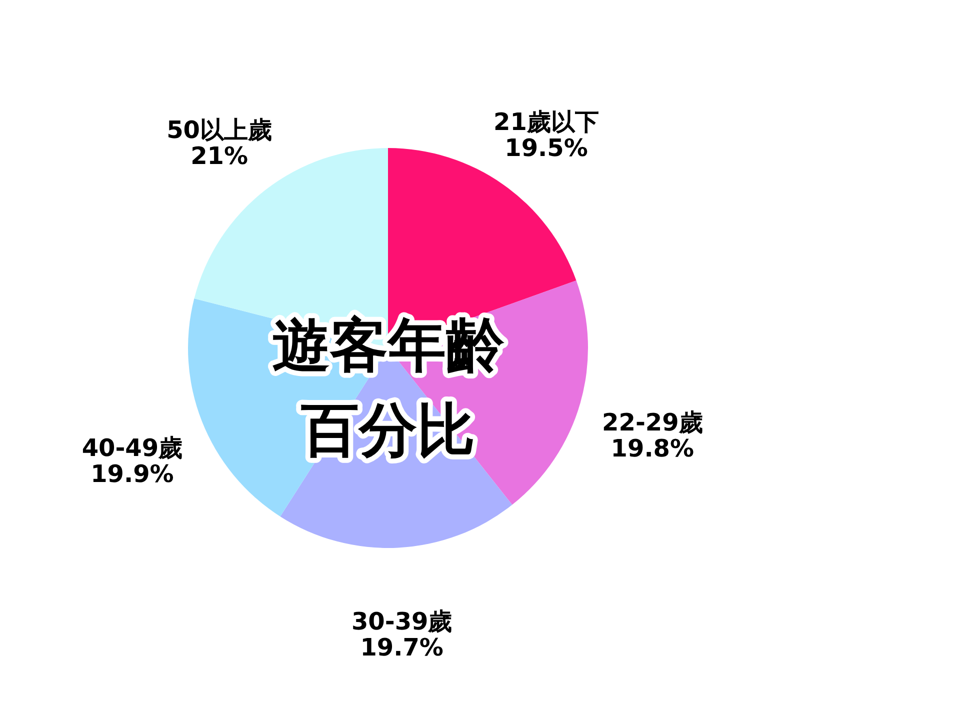  Describe the element at coordinates (219, 156) in the screenshot. I see `data-label: 21%` at that location.